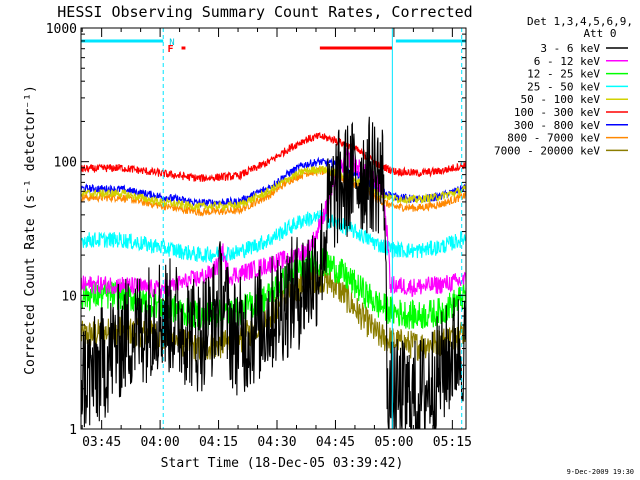  I want to click on legend-label: 7000 - 20000 keV, so click(547, 150).